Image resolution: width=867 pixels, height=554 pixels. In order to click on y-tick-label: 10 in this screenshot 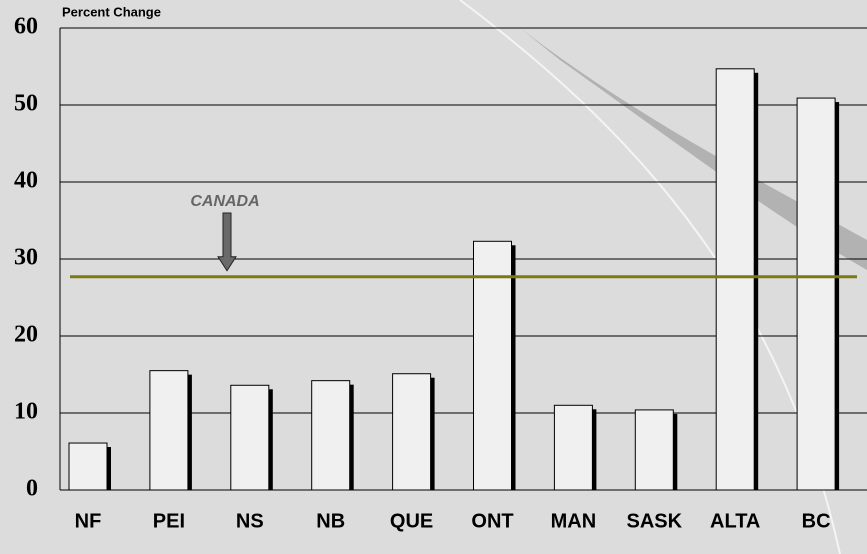, I will do `click(26, 412)`.